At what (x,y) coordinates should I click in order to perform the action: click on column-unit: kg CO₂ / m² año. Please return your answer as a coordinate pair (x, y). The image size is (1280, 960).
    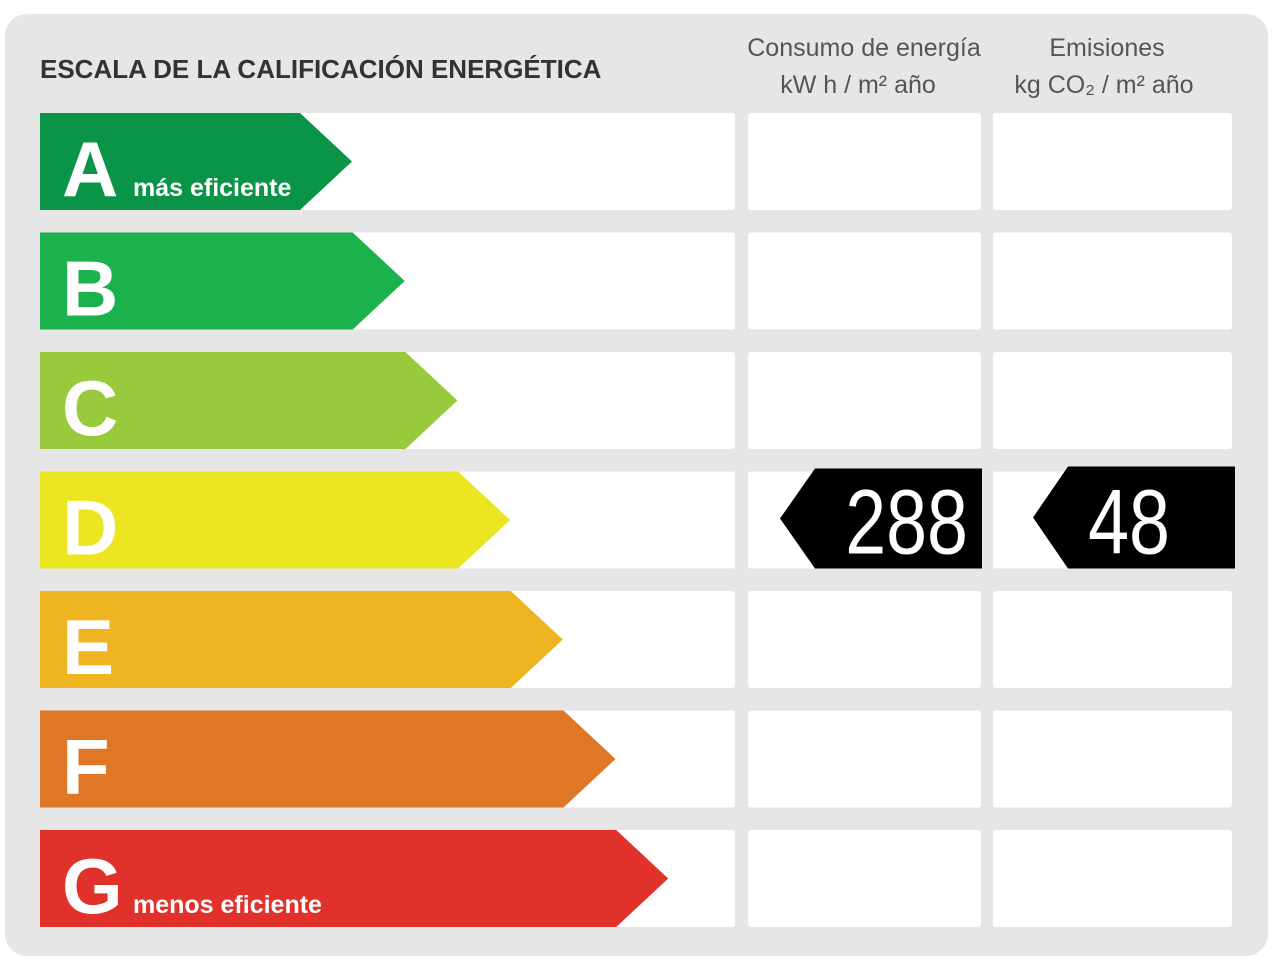
    Looking at the image, I should click on (1103, 85).